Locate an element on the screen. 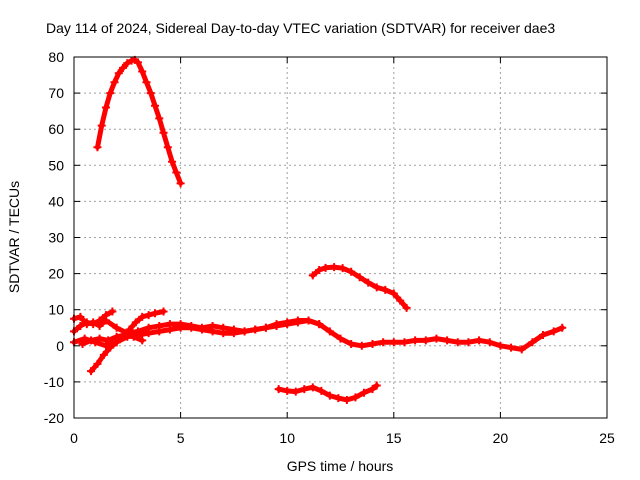 Image resolution: width=640 pixels, height=480 pixels. y-tick-label: 50 is located at coordinates (56, 165).